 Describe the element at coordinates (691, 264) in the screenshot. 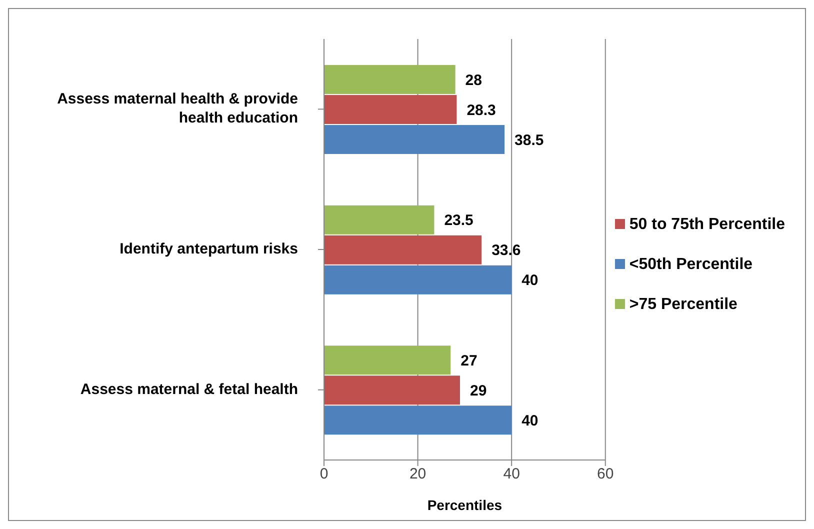

I see `legend-label: <50th Percentile` at that location.